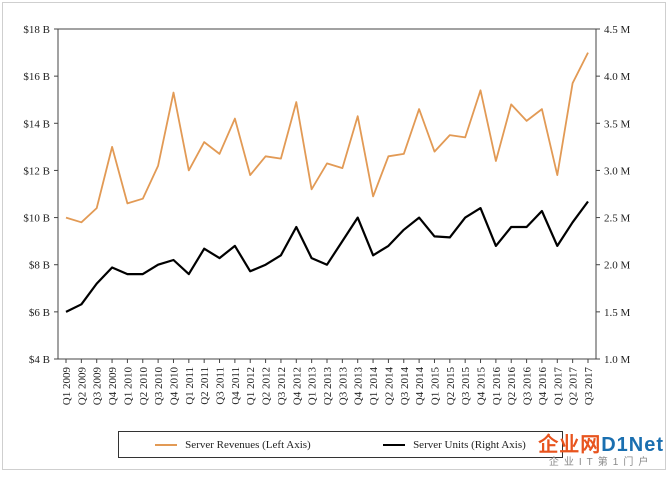 This screenshot has width=670, height=482. What do you see at coordinates (128, 386) in the screenshot?
I see `x-tick-label: Q1 2010` at bounding box center [128, 386].